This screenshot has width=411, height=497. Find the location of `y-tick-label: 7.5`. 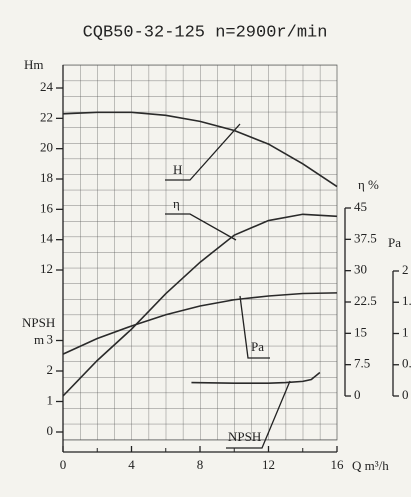

y-tick-label: 7.5 is located at coordinates (362, 363).